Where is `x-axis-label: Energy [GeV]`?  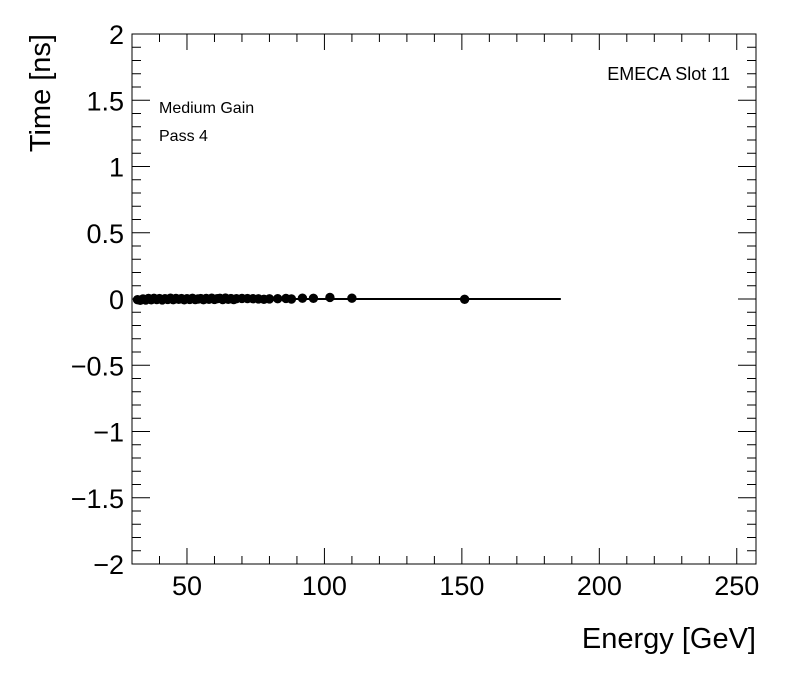
x-axis-label: Energy [GeV] is located at coordinates (669, 639).